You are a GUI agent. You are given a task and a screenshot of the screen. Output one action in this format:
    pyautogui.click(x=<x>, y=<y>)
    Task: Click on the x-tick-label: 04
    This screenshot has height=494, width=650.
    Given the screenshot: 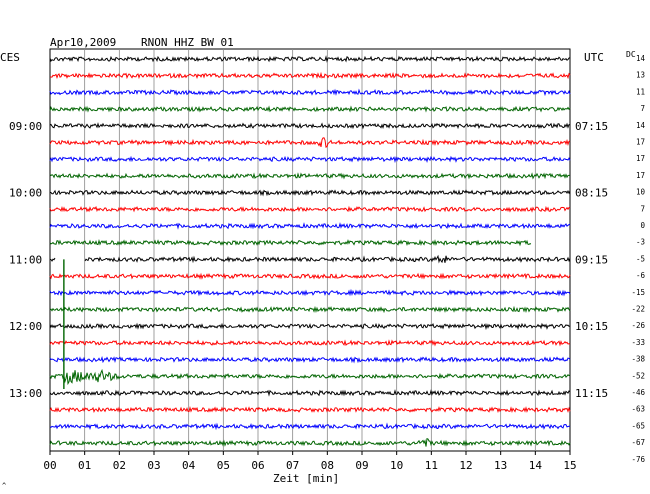 What is the action you would take?
    pyautogui.click(x=189, y=465)
    